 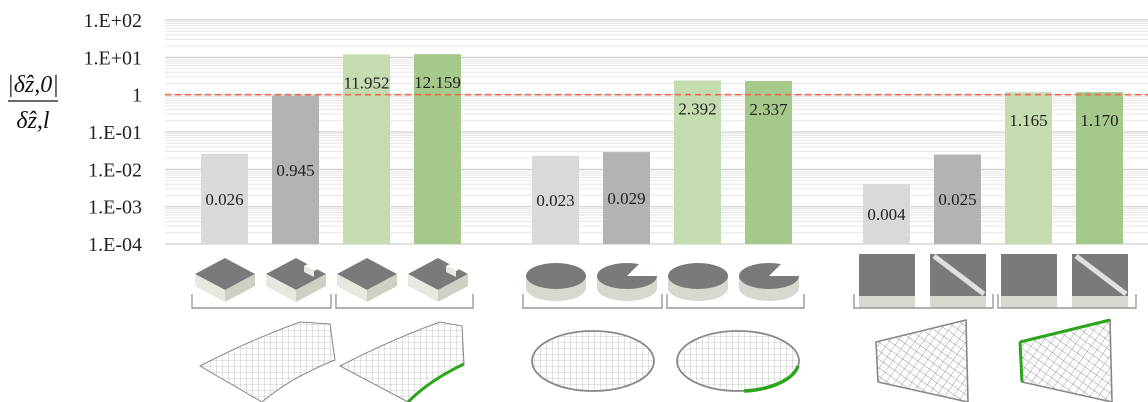 I want to click on y-axis-ticks: 1.E+02 1.E+01 1 1.E-01 1.E-02 1.E-03 1.E-04, so click(x=113, y=133).